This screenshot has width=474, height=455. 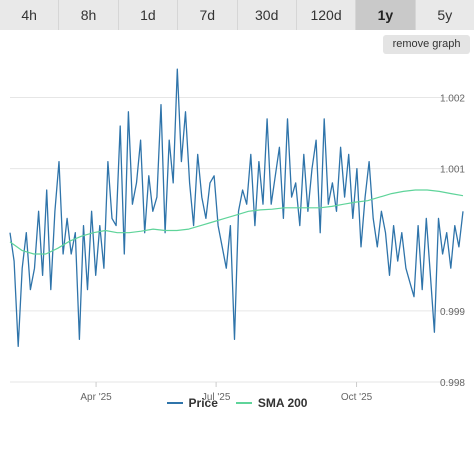 I want to click on legend-swatch-price, so click(x=174, y=403).